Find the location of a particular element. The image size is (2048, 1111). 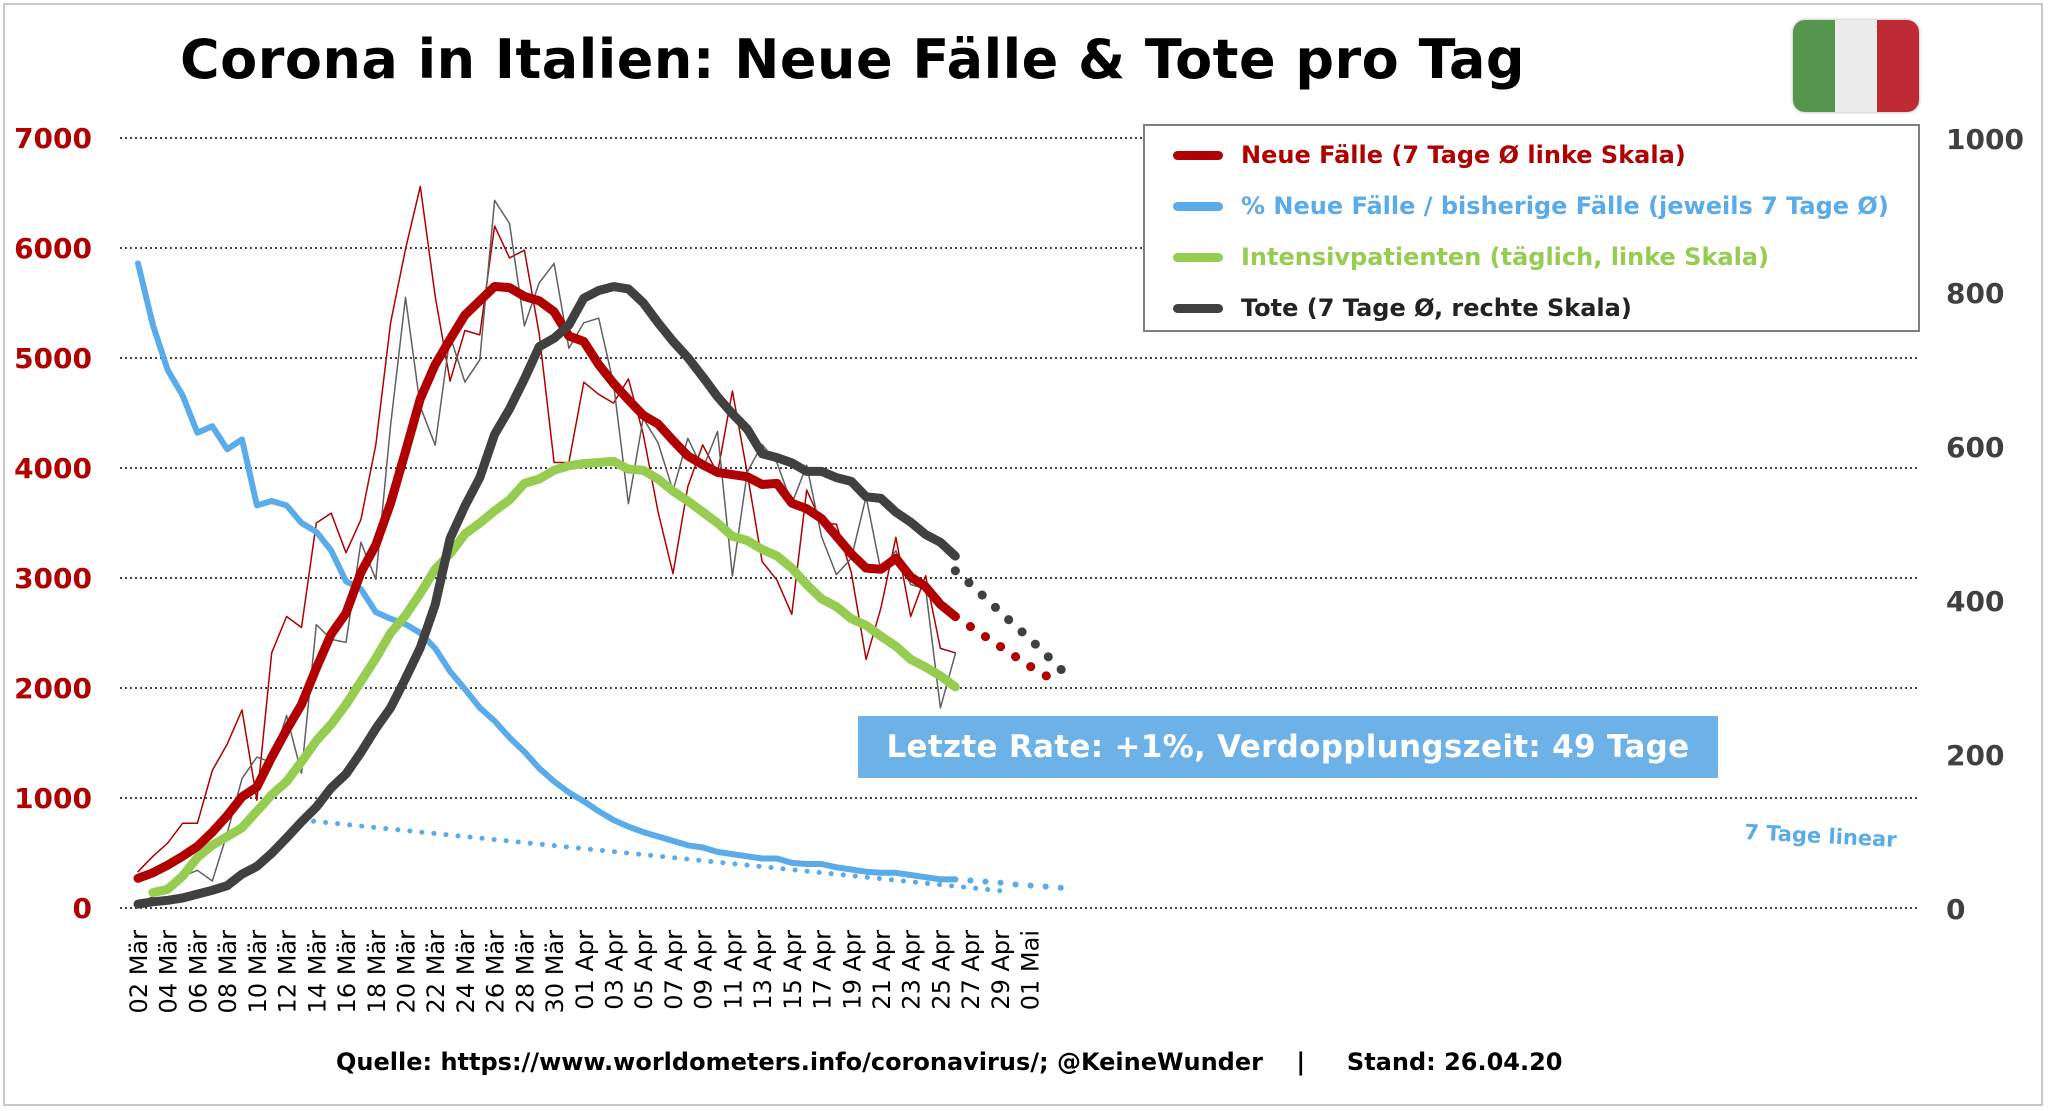

italy-flag-icon is located at coordinates (1856, 66).